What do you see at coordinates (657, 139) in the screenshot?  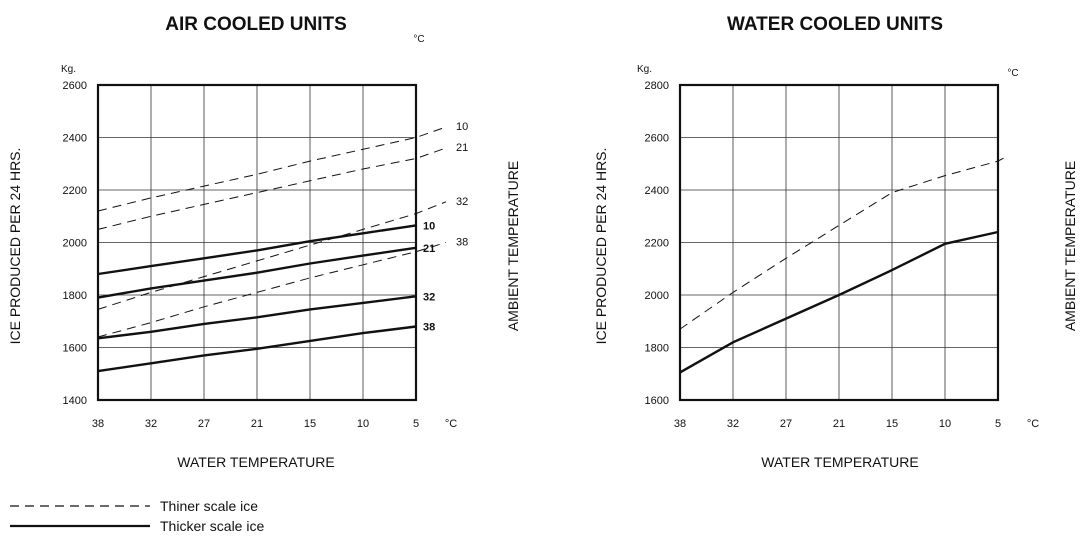 I see `water-y-tick-label: 2600` at bounding box center [657, 139].